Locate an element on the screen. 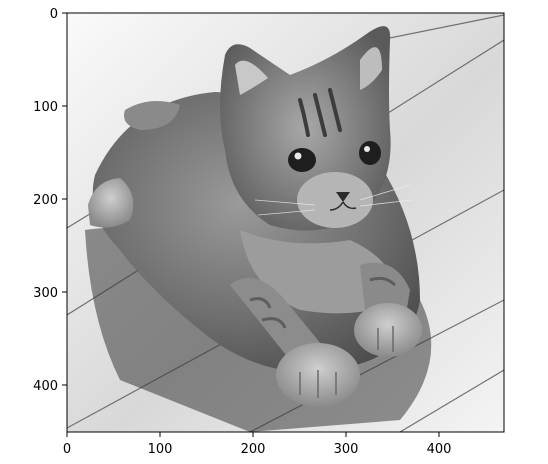 The width and height of the screenshot is (548, 464). y-tick-label: 300 is located at coordinates (45, 293).